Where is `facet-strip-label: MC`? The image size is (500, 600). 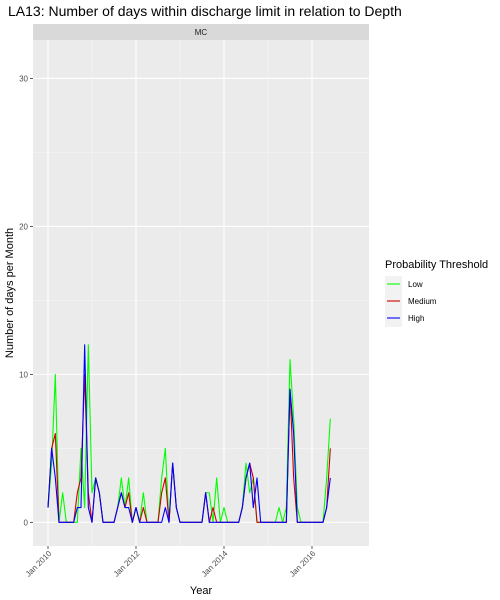
facet-strip-label: MC is located at coordinates (201, 32).